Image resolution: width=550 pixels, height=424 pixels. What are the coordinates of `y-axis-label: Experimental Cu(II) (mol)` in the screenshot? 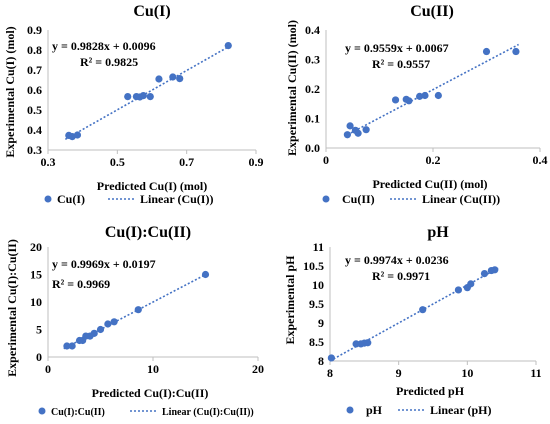 It's located at (292, 88).